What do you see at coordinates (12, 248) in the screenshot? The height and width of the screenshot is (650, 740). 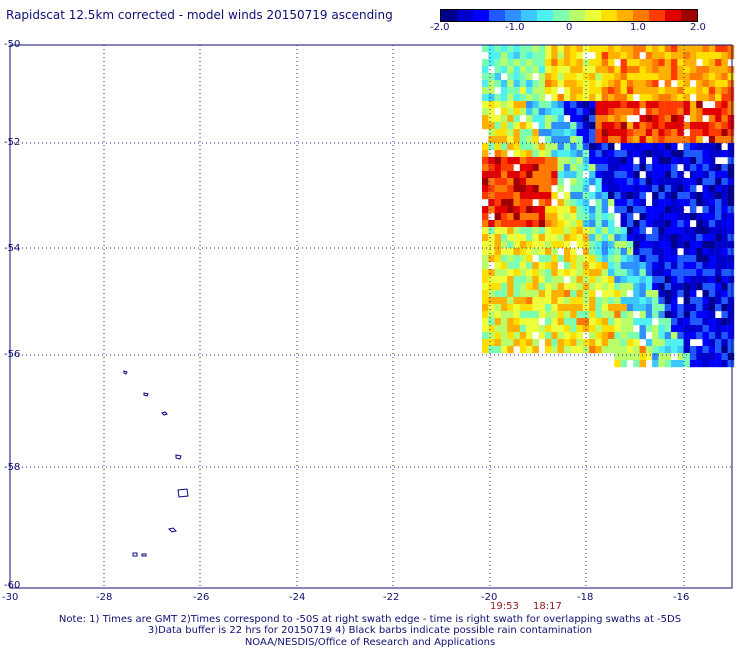 I see `lat-label: -54` at bounding box center [12, 248].